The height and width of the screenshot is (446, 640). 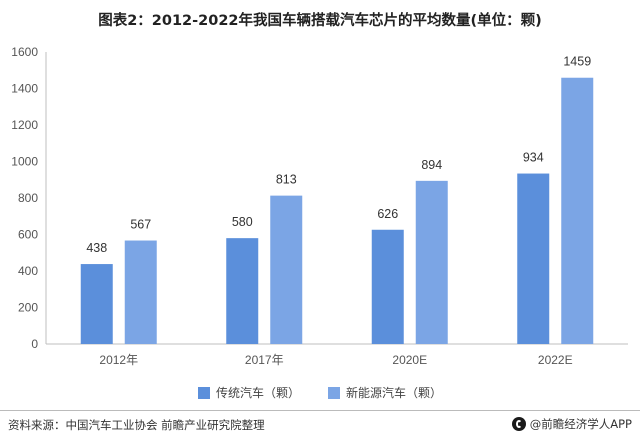 I want to click on y-tick-labels: 0 200 400 600 800 1000 1200 1400 1600, so click(x=24, y=198).